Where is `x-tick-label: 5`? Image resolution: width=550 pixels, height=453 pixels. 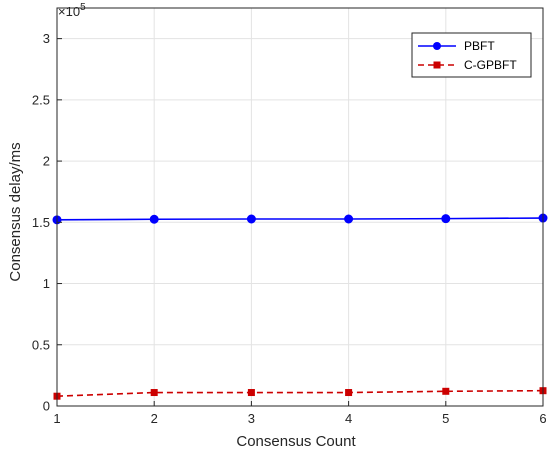 x-tick-label: 5 is located at coordinates (445, 418).